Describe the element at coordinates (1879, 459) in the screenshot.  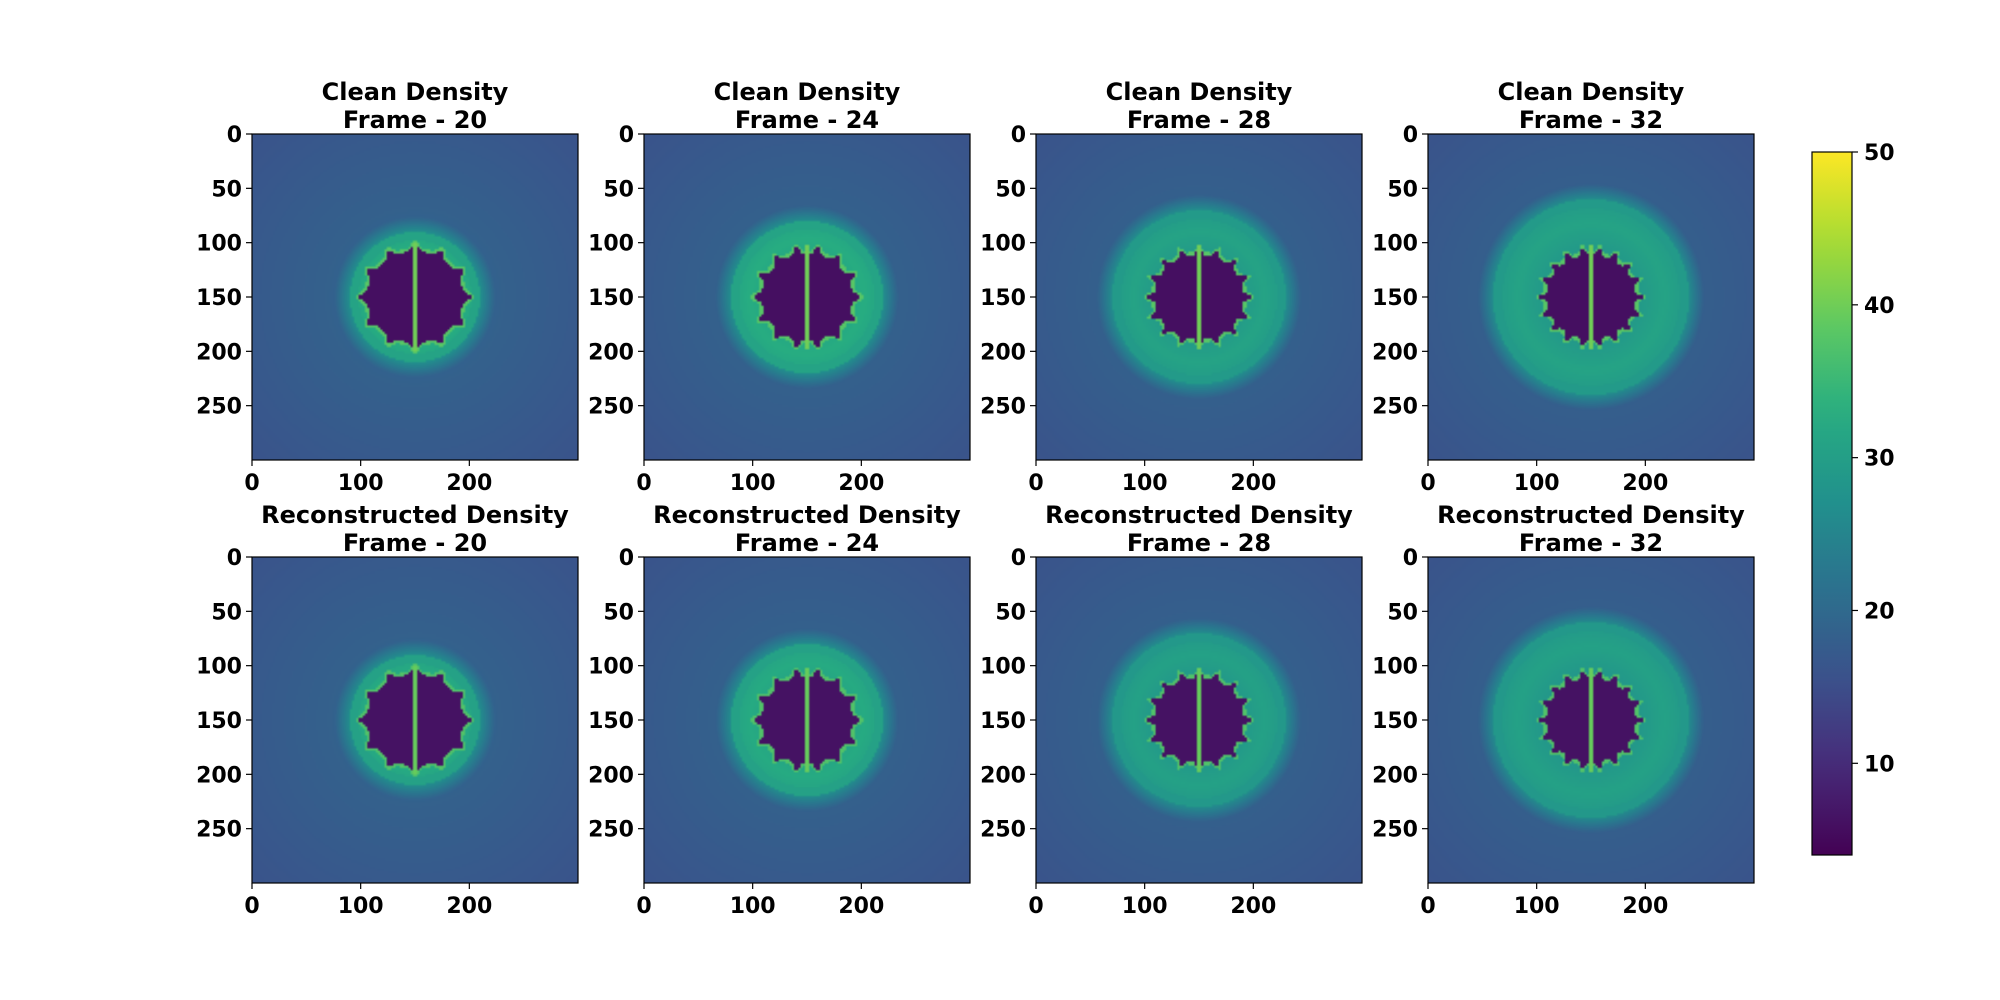
I see `colorbar-tick-label: 30` at that location.